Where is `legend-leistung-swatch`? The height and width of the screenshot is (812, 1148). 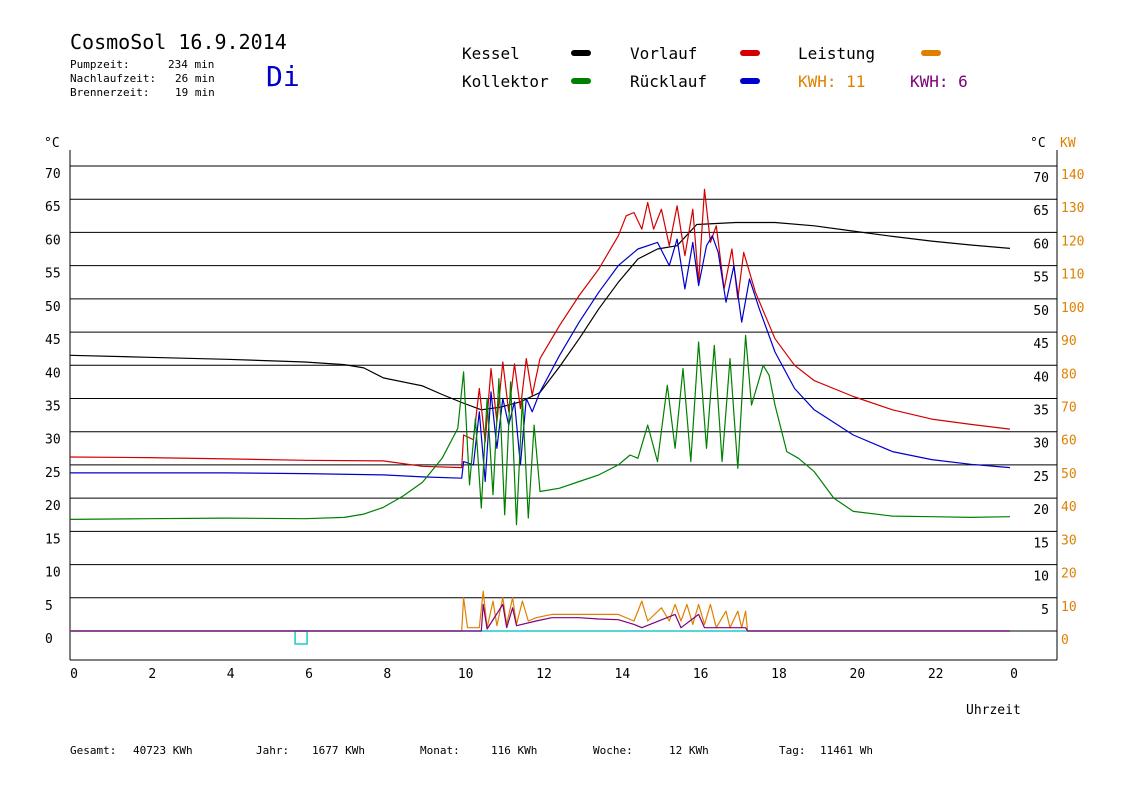 legend-leistung-swatch is located at coordinates (931, 53).